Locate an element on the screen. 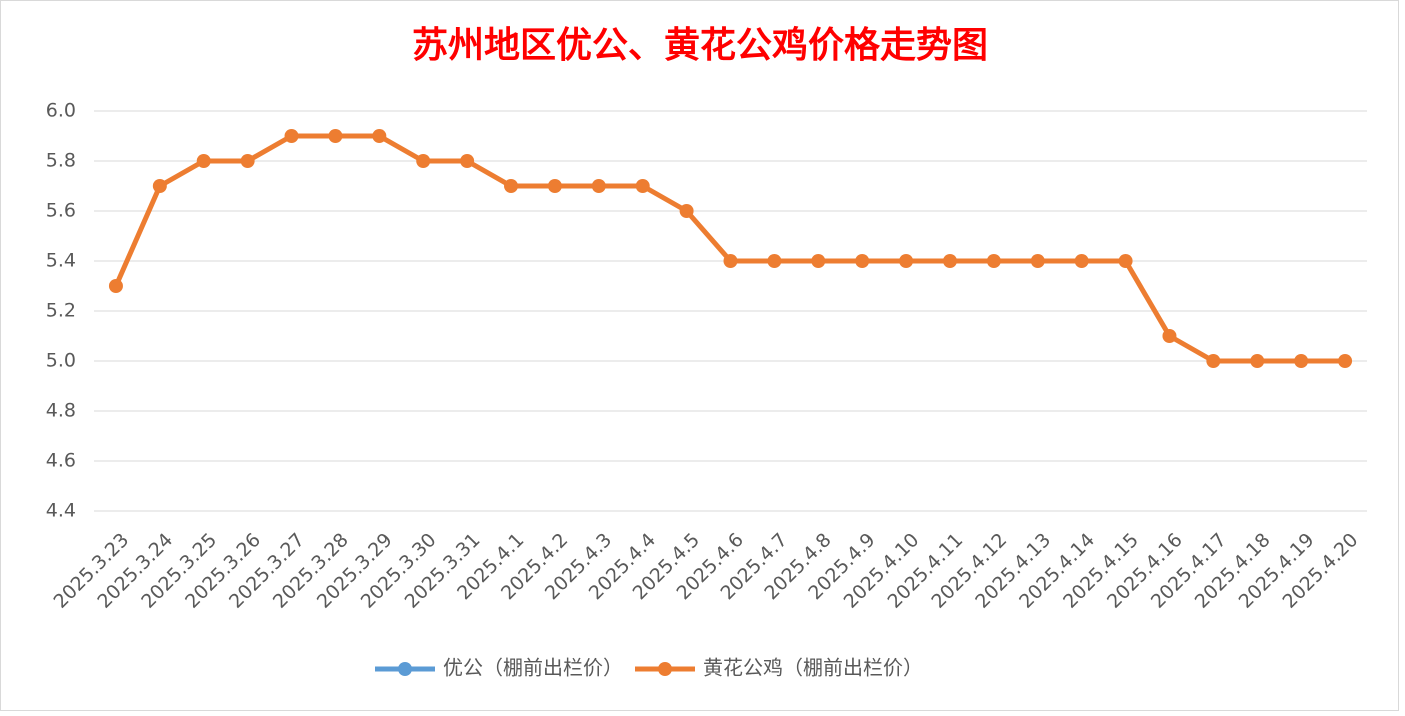 This screenshot has width=1405, height=716. y-tick-label: 5.0 is located at coordinates (61, 361).